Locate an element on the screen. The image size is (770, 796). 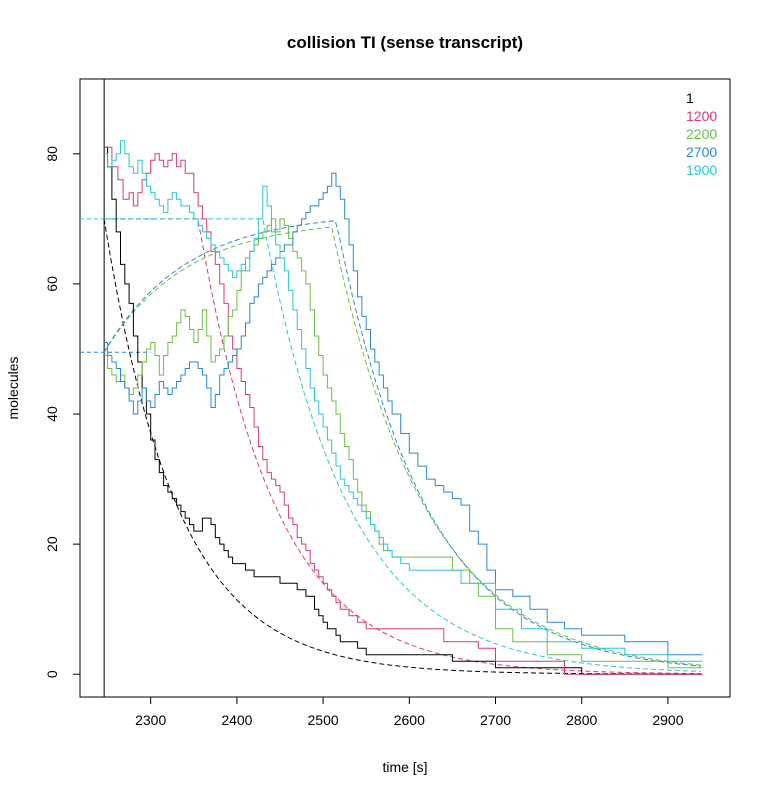
y-tick-label: 40 is located at coordinates (52, 414).